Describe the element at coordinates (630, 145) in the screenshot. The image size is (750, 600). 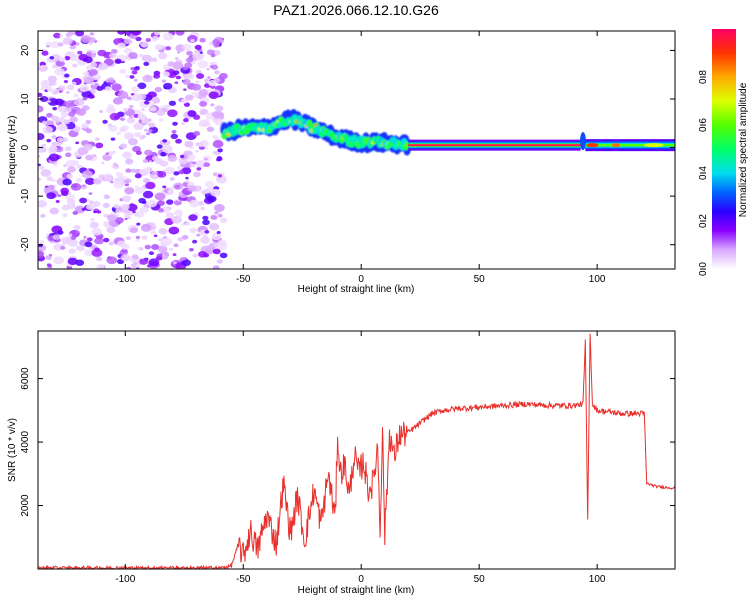
I see `tail-band` at that location.